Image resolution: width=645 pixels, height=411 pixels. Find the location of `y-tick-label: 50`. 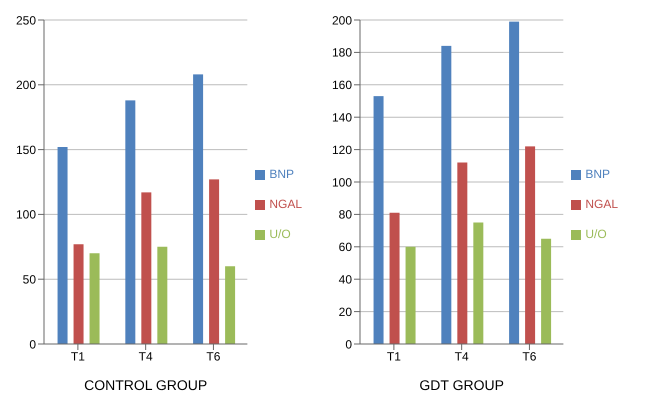

y-tick-label: 50 is located at coordinates (29, 279).